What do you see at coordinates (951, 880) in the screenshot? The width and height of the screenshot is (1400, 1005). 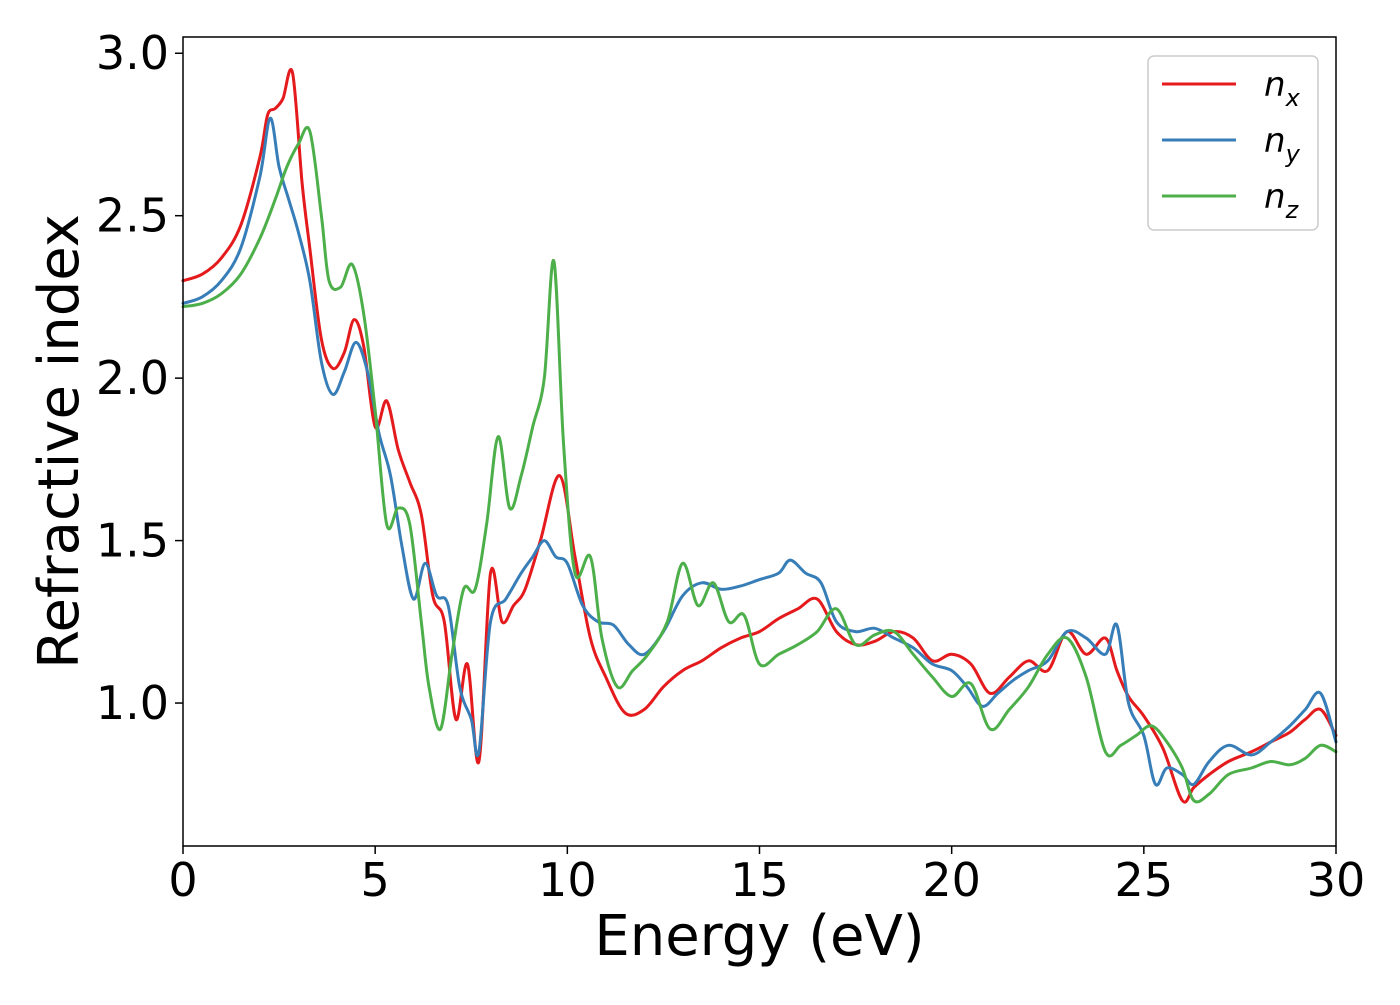 I see `x-tick-label: 20` at bounding box center [951, 880].